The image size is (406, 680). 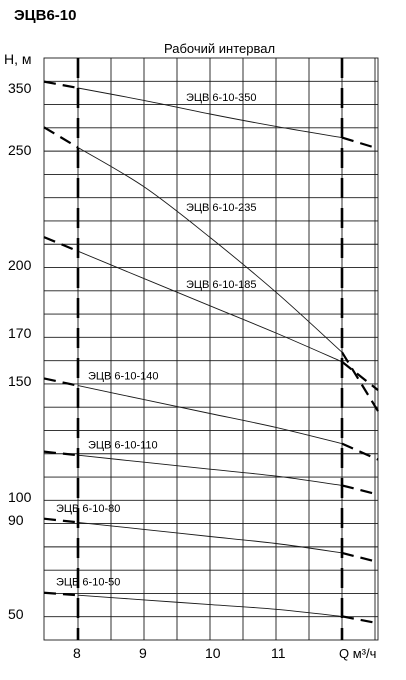 I want to click on x-tick-label: 8, so click(x=77, y=653).